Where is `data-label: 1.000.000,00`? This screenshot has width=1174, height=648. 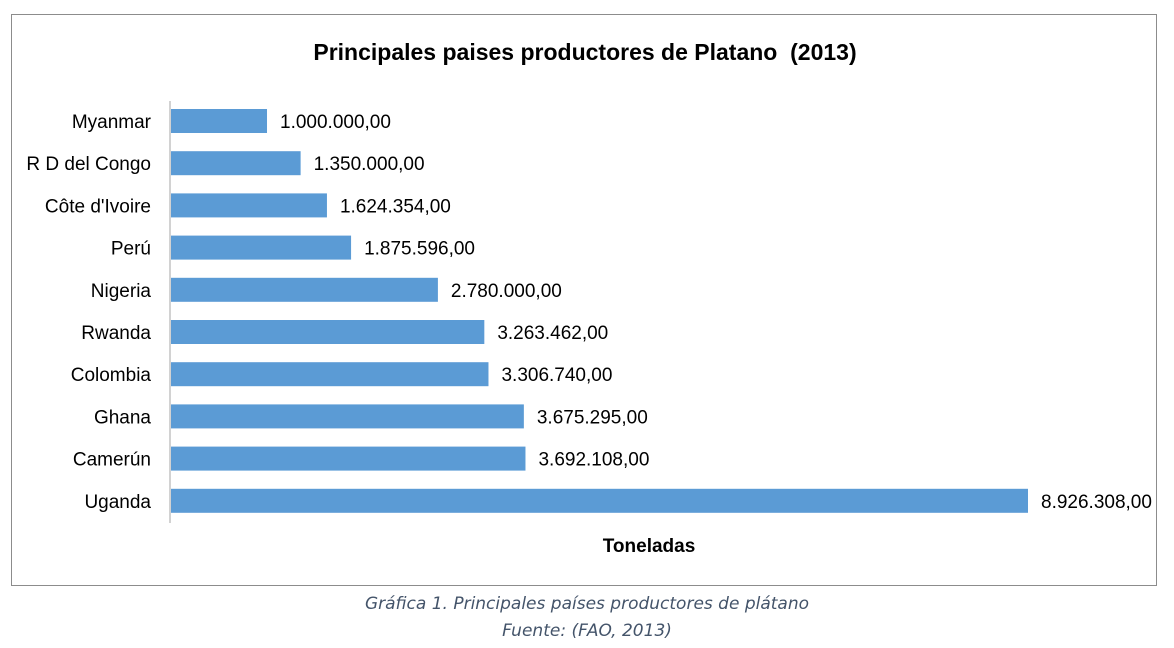
data-label: 1.000.000,00 is located at coordinates (335, 122).